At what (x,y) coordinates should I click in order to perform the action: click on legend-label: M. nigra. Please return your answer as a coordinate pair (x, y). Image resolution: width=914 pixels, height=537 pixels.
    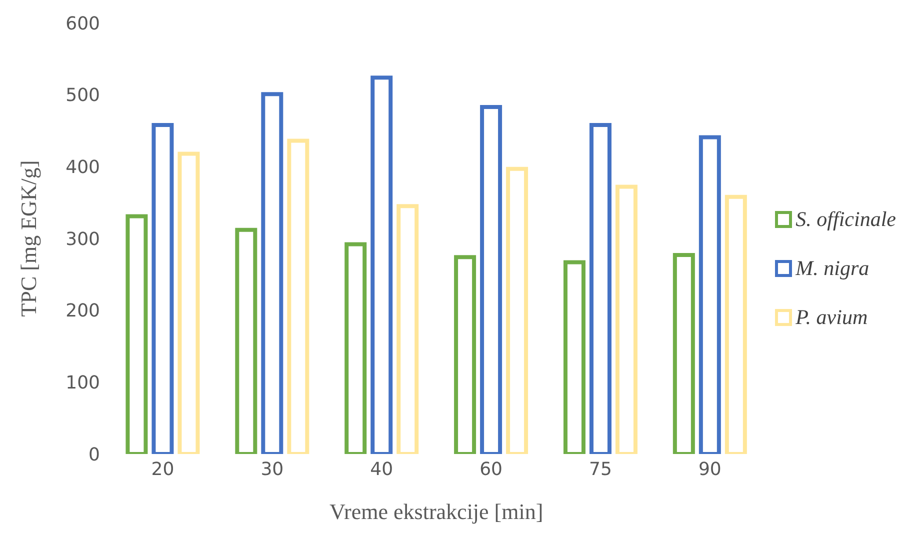
    Looking at the image, I should click on (833, 268).